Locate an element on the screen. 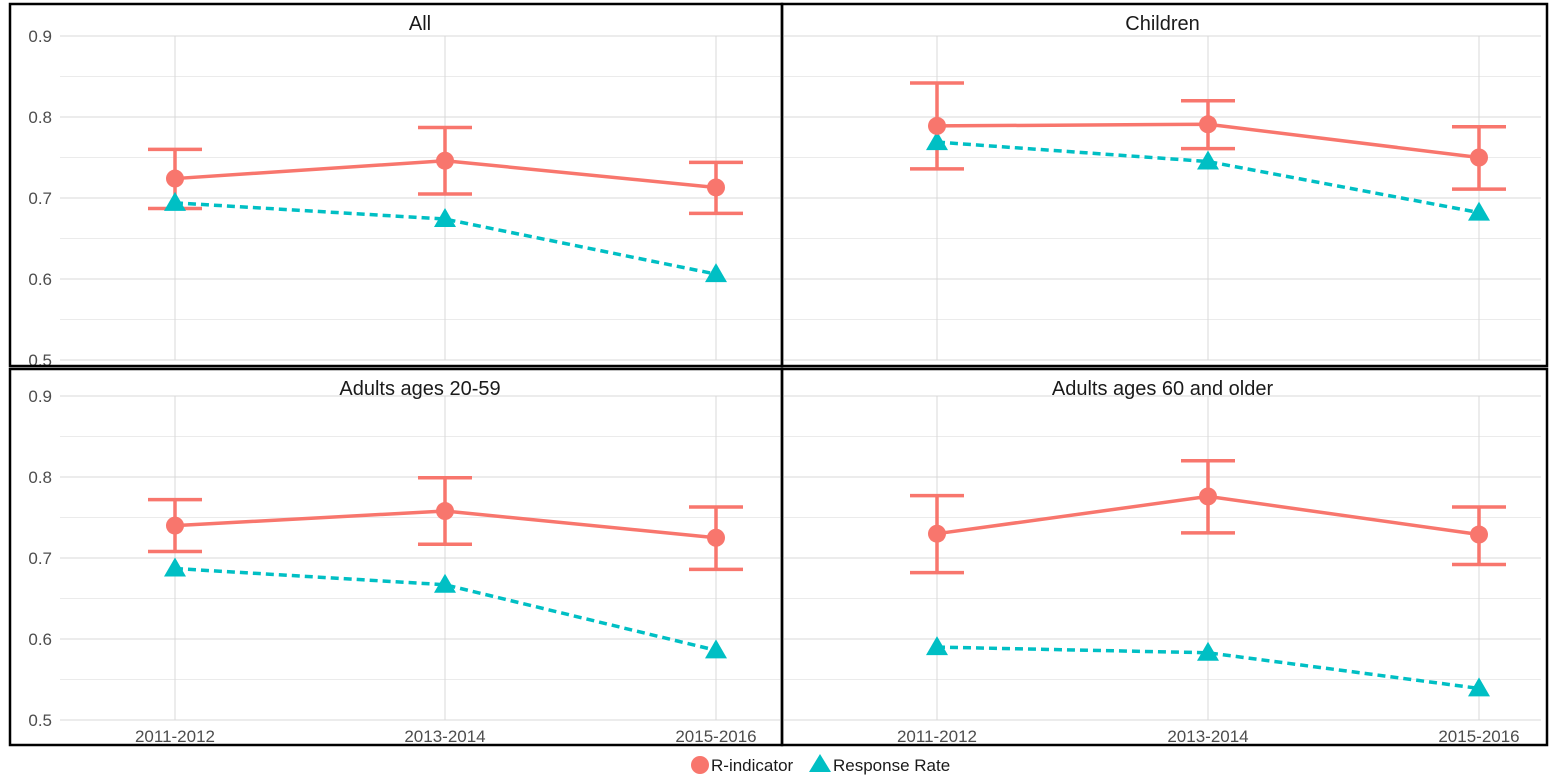  legend: R-indicator Response Rate is located at coordinates (820, 764).